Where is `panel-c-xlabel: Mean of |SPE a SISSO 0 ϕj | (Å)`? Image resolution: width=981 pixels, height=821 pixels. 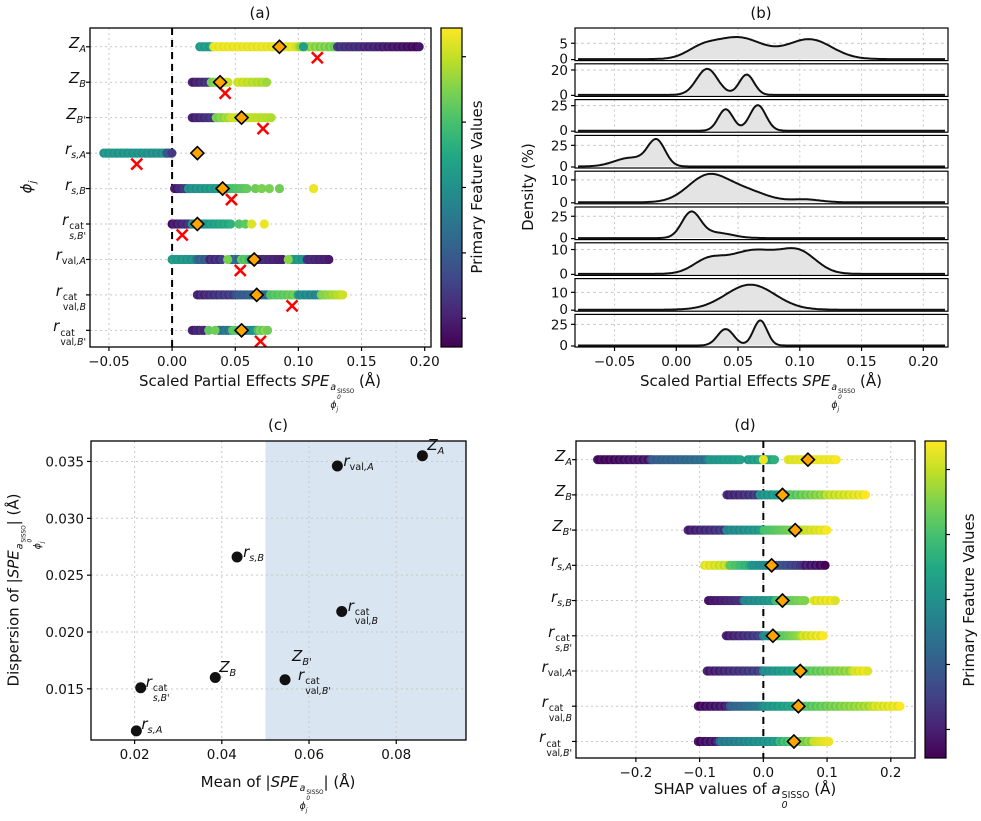
panel-c-xlabel: Mean of |SPE a SISSO 0 ϕj | (Å) is located at coordinates (278, 793).